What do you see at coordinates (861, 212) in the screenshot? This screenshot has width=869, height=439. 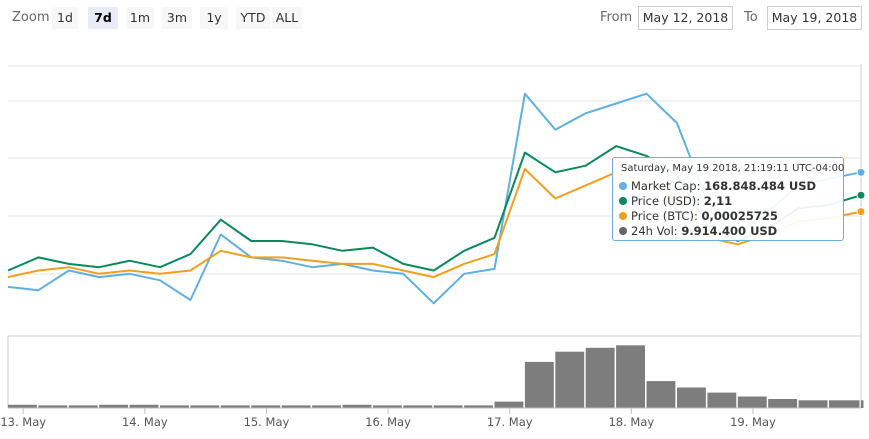 I see `hover-marker-price-btc` at bounding box center [861, 212].